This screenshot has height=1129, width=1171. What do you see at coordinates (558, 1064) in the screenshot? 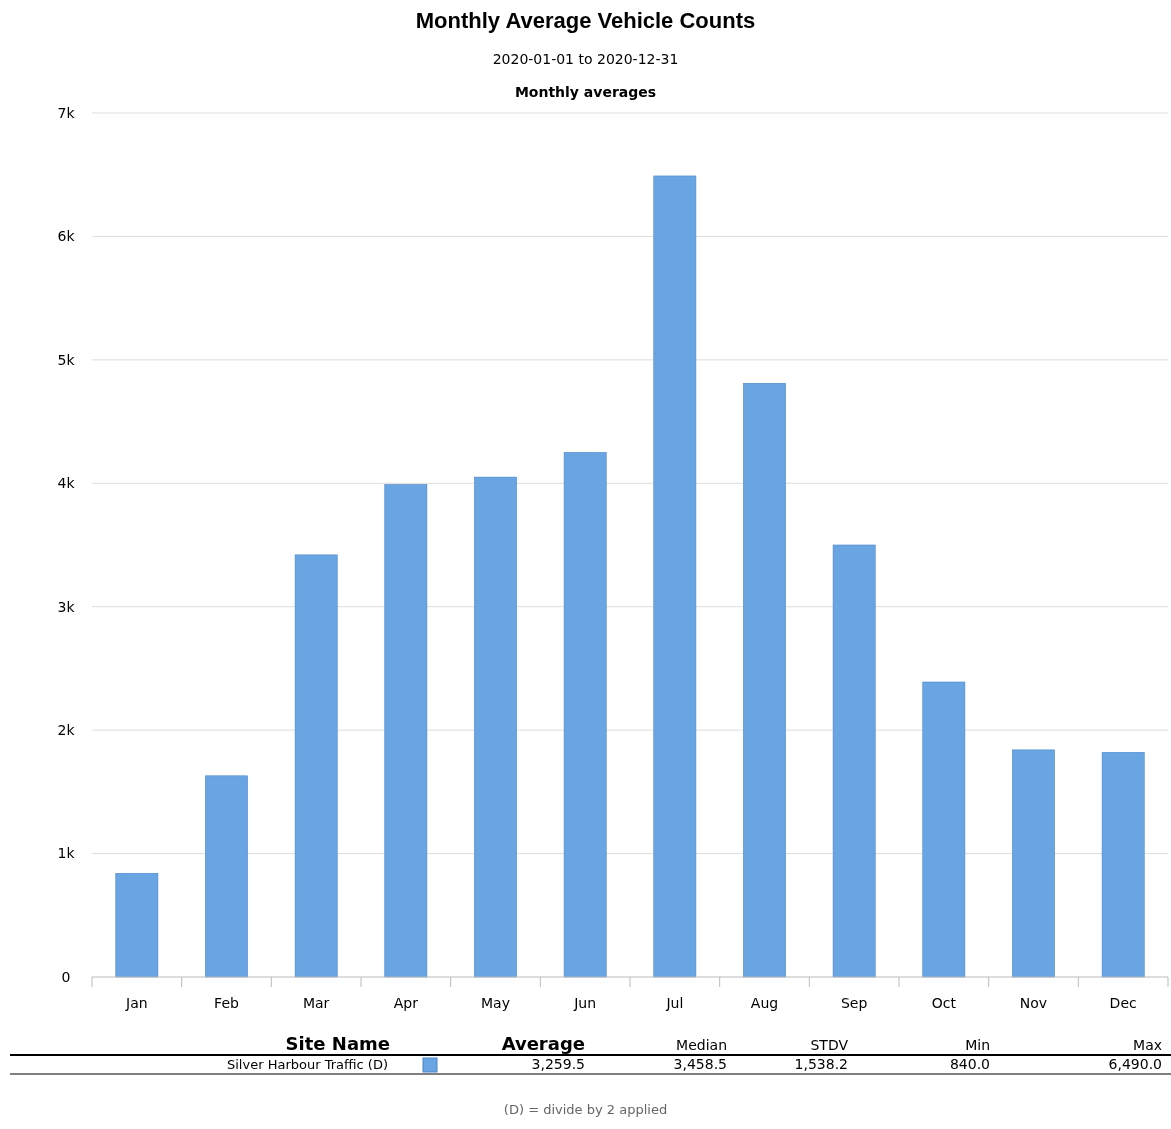
I see `text: 3,259.5` at bounding box center [558, 1064].